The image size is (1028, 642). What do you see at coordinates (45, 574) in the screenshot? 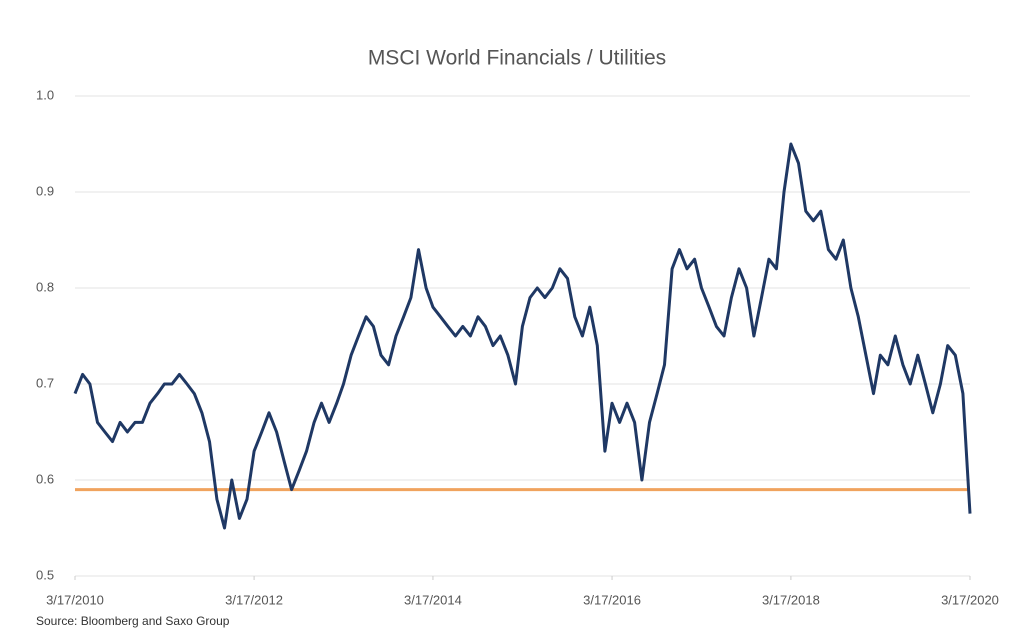
I see `y-tick-label: 0.5` at bounding box center [45, 574].